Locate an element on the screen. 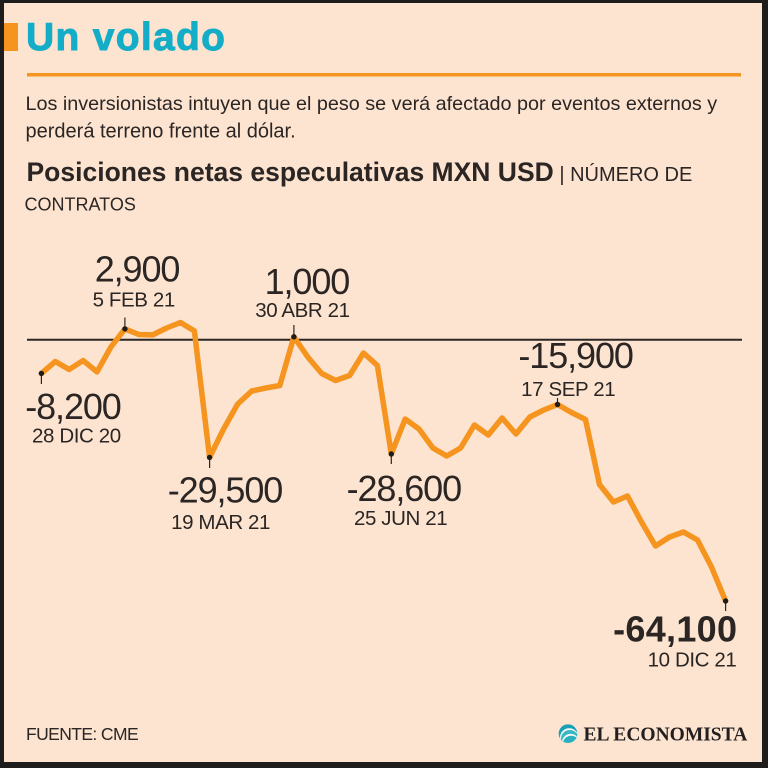 This screenshot has width=768, height=768. svg-text: 10 DIC 21 is located at coordinates (692, 659).